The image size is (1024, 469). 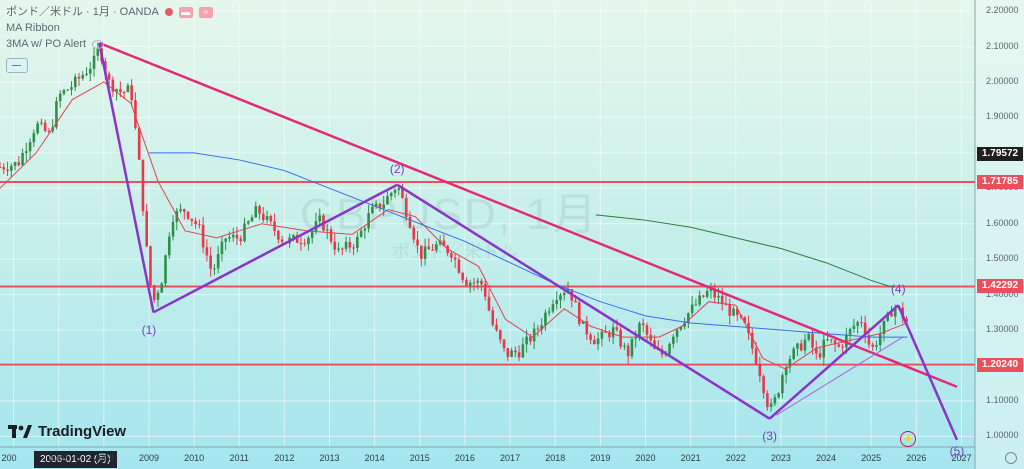 I want to click on time-tick-label: 2007, so click(x=58, y=458).